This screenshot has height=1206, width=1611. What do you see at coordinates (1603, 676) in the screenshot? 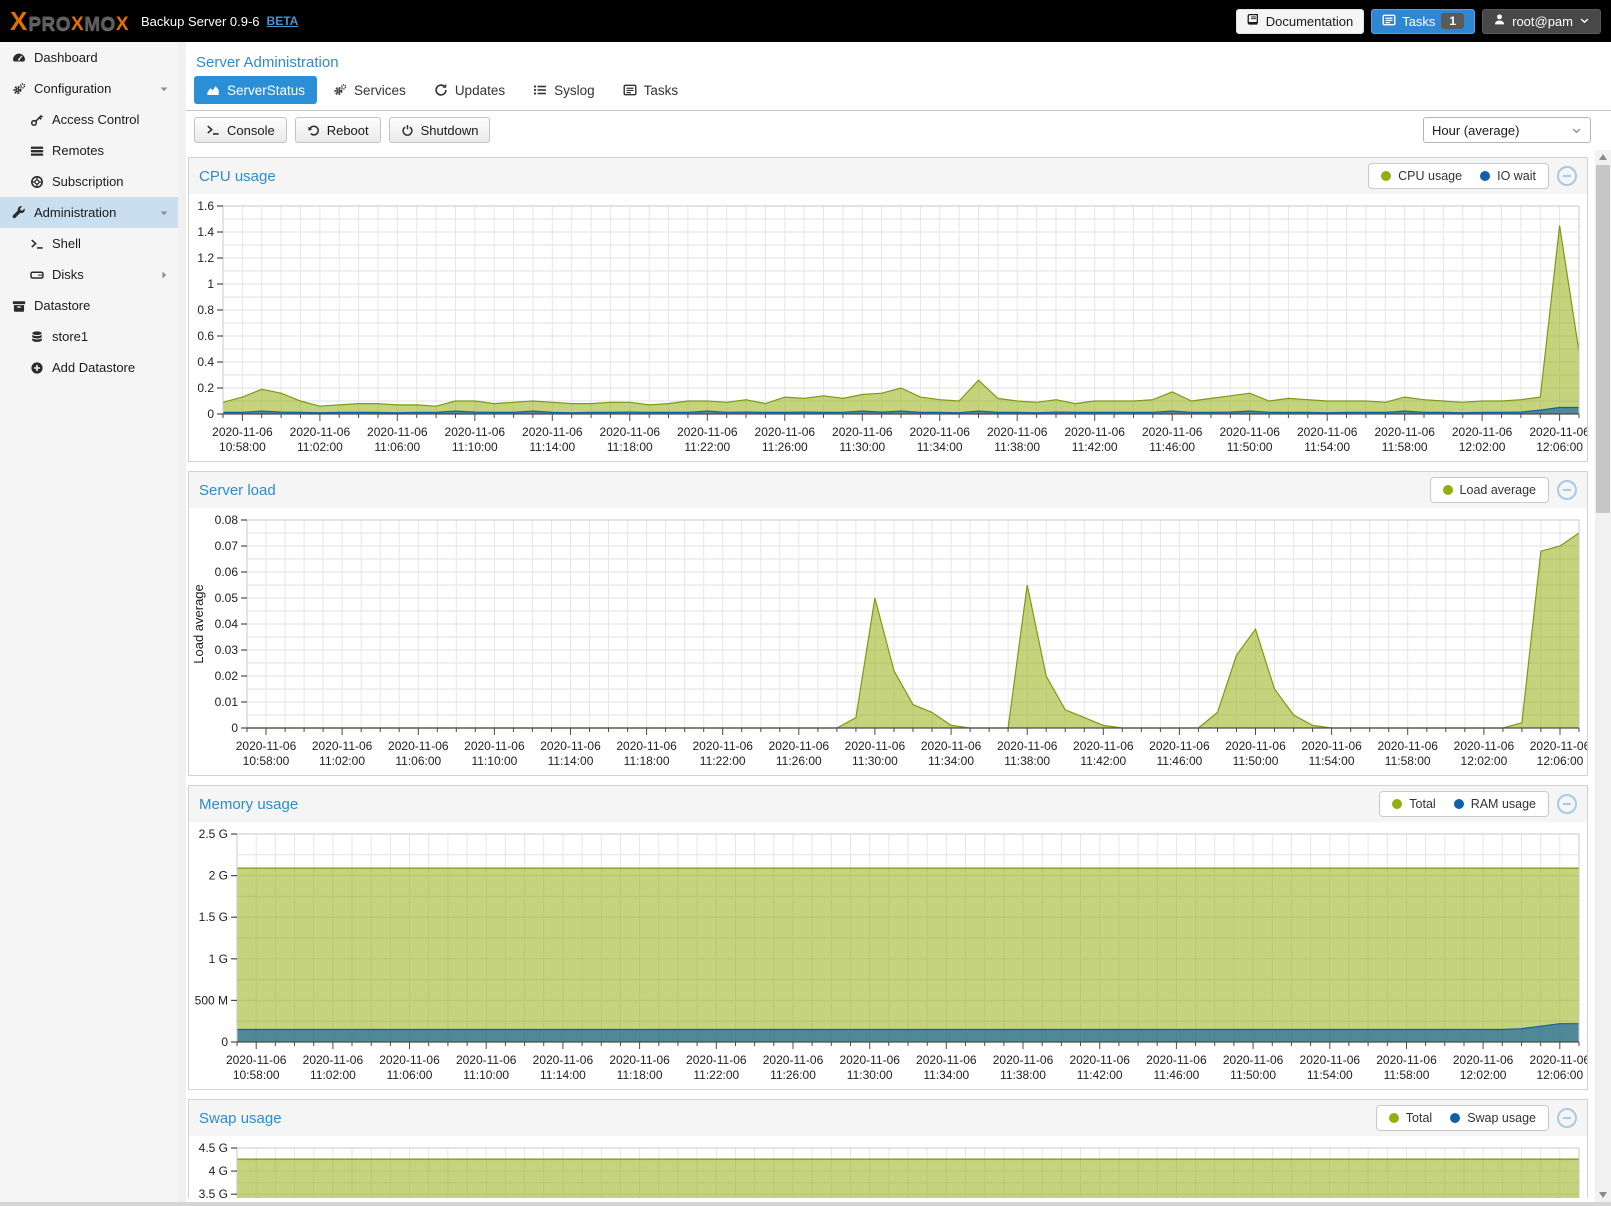
I see `vertical-scrollbar` at bounding box center [1603, 676].